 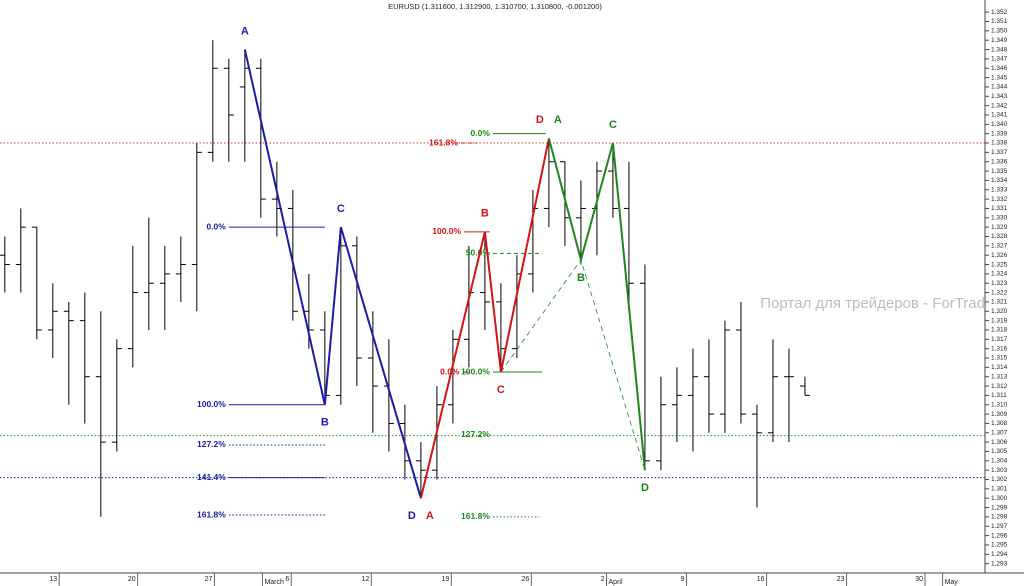 I want to click on x-axis-panel, so click(x=492, y=579).